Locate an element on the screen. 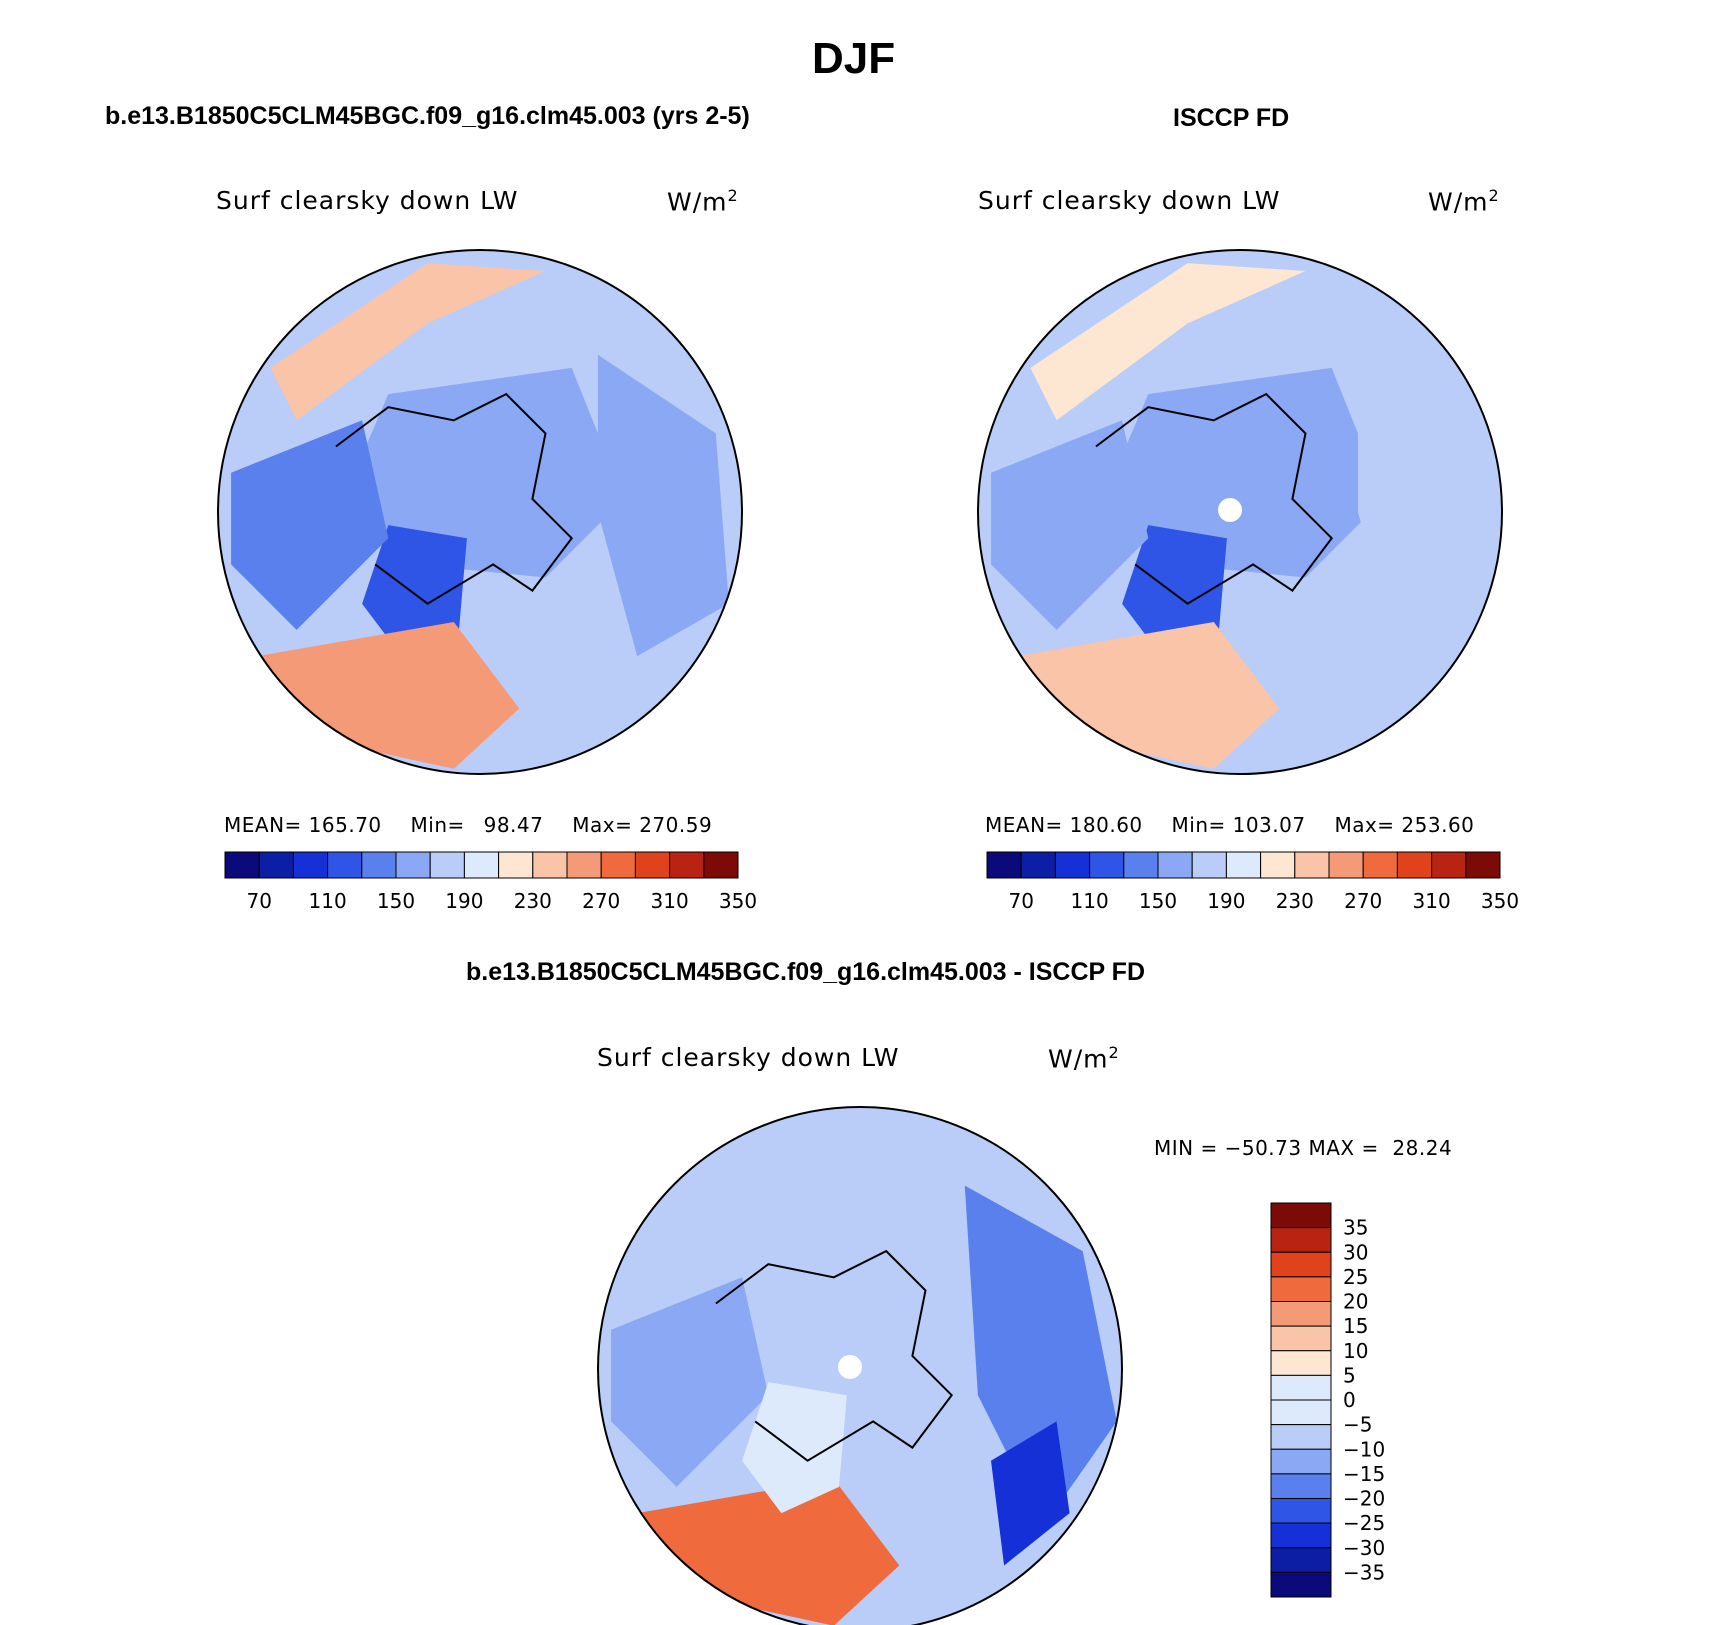 This screenshot has width=1710, height=1625. panel3-variable-label: Surf clearsky down LW is located at coordinates (748, 1057).